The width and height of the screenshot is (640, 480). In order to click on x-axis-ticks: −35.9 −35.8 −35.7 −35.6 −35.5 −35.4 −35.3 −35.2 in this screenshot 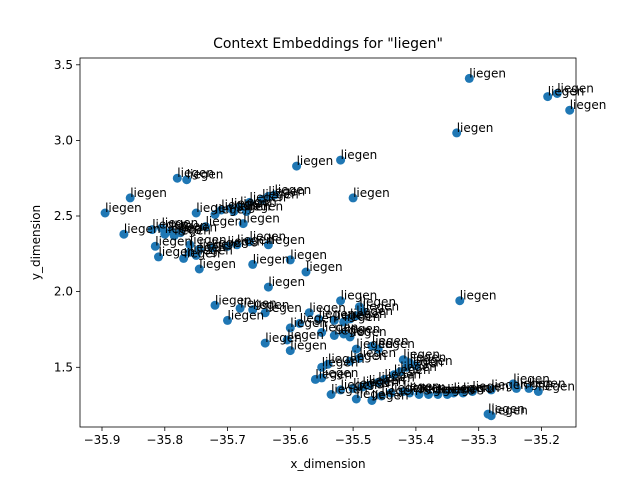, I will do `click(322, 437)`.